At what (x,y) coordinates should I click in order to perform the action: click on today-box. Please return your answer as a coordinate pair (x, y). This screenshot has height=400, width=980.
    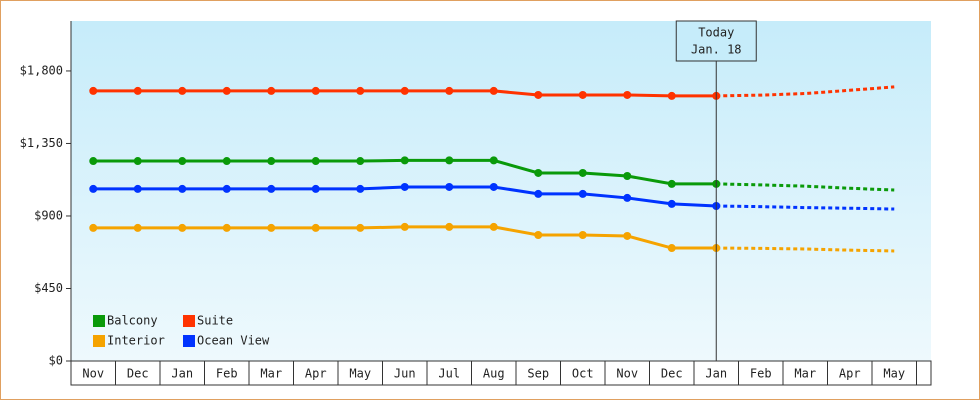
    Looking at the image, I should click on (716, 41).